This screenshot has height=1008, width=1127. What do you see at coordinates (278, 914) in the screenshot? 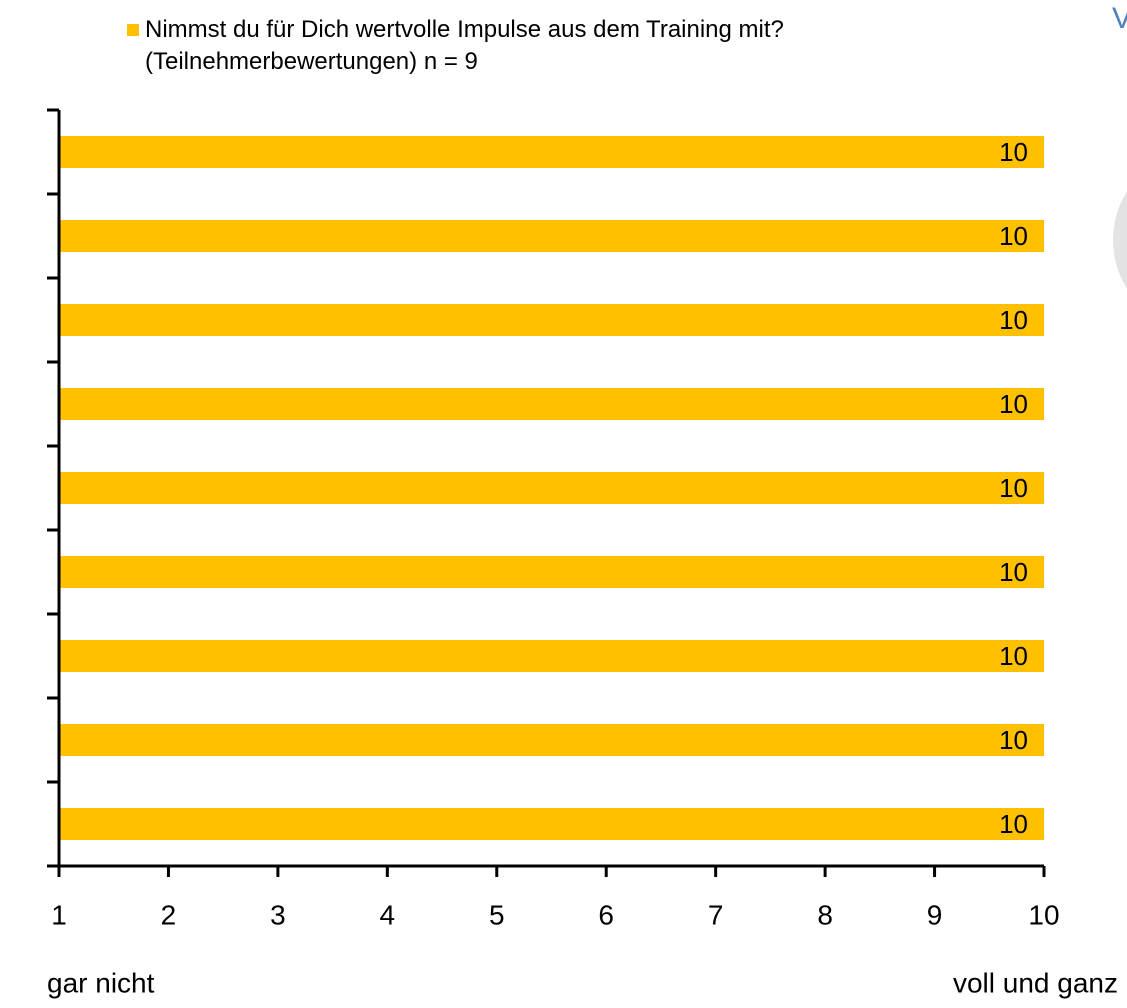
I see `x-tick-label: 3` at bounding box center [278, 914].